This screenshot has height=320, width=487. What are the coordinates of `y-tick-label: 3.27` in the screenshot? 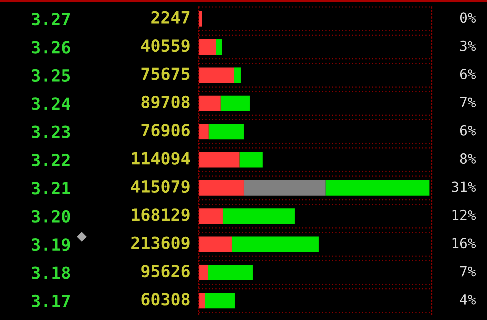 It's located at (51, 19).